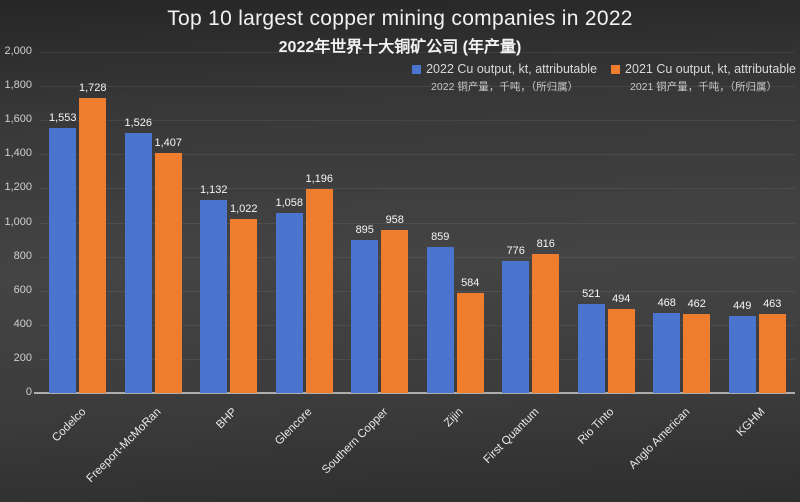 This screenshot has width=800, height=502. What do you see at coordinates (22, 323) in the screenshot?
I see `y-tick-label: 400` at bounding box center [22, 323].